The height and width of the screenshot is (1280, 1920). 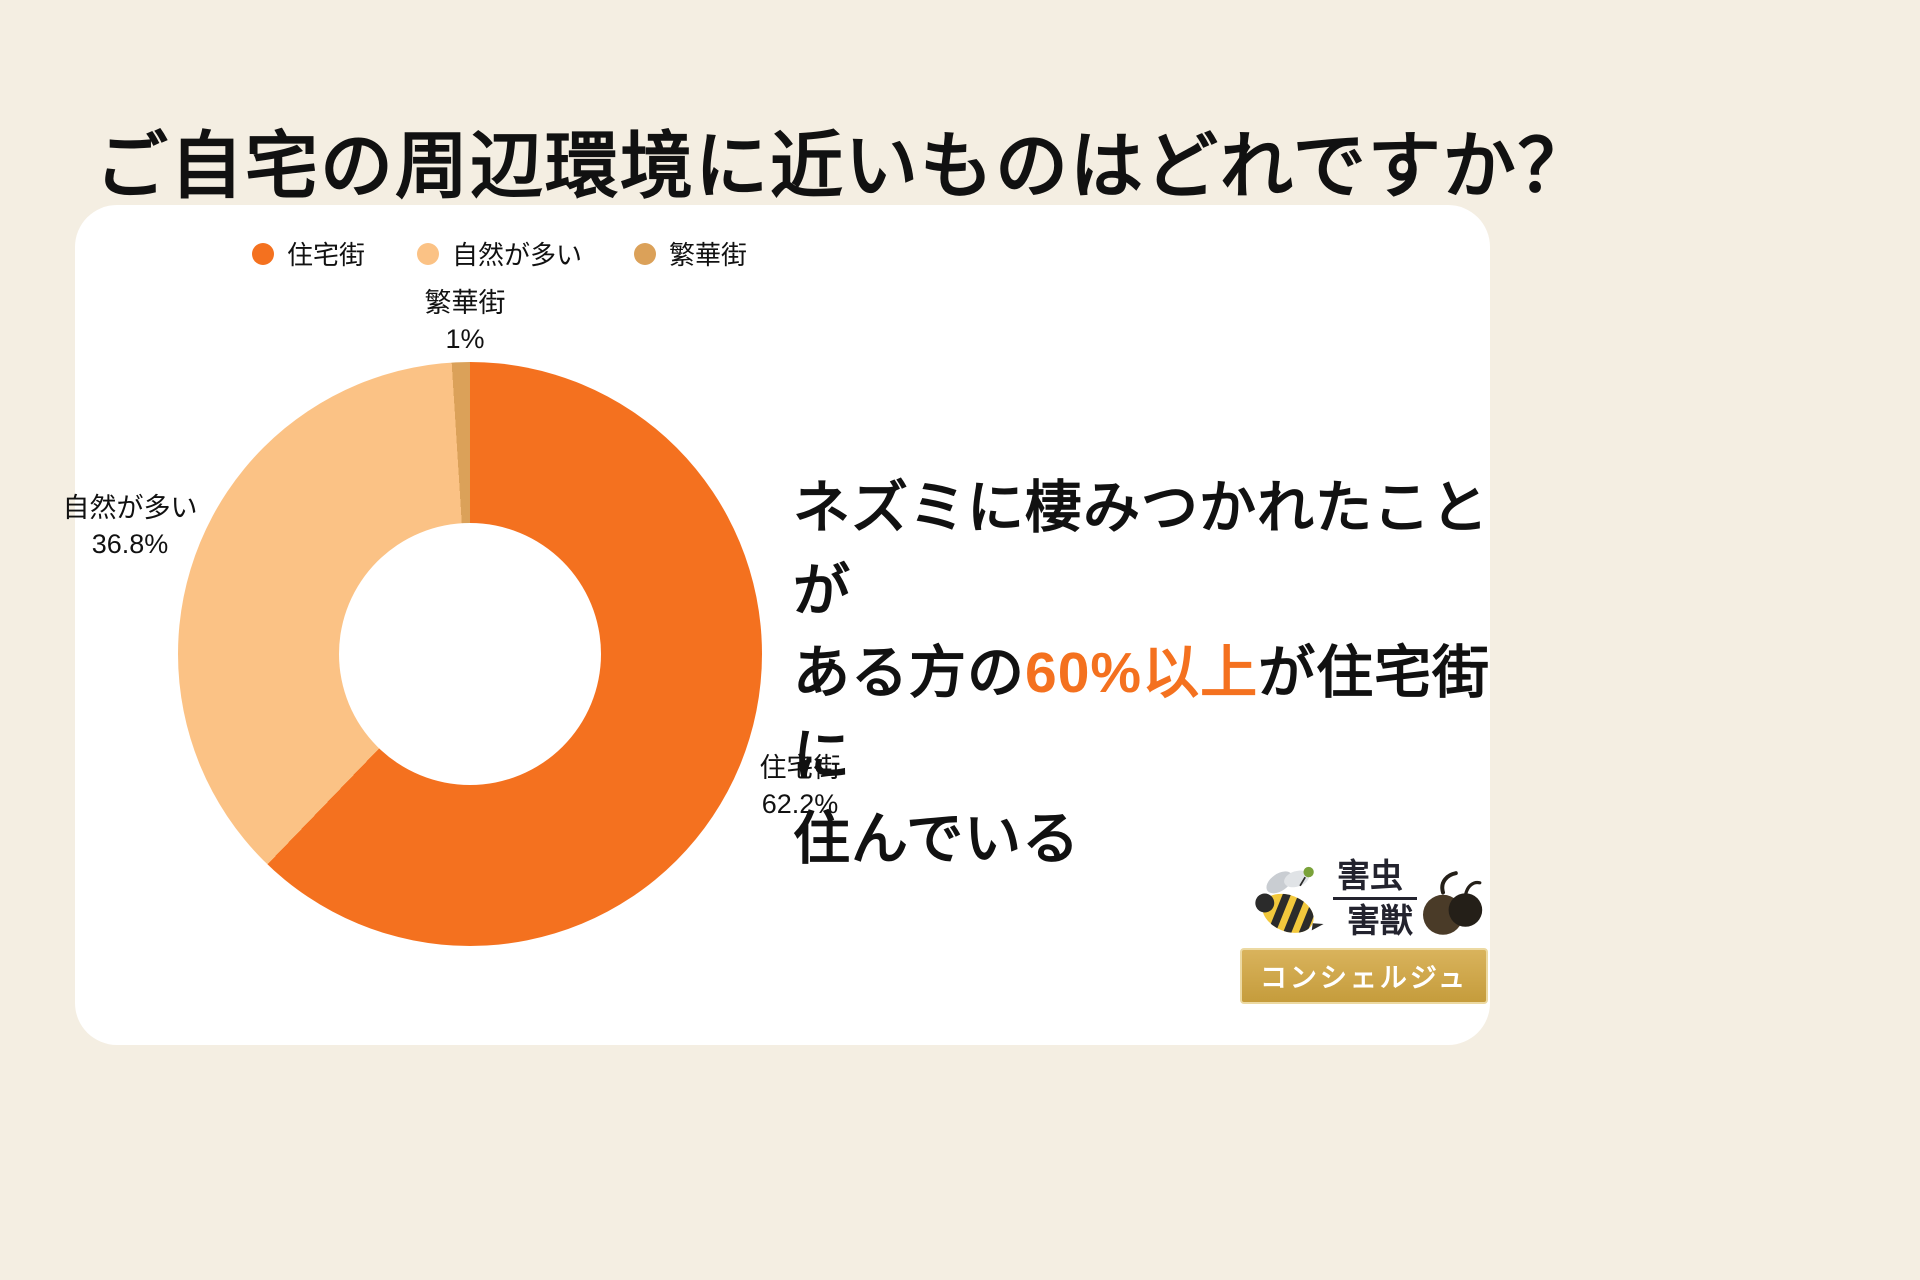 I want to click on legend-item-jutakugai: 住宅街, so click(x=308, y=253).